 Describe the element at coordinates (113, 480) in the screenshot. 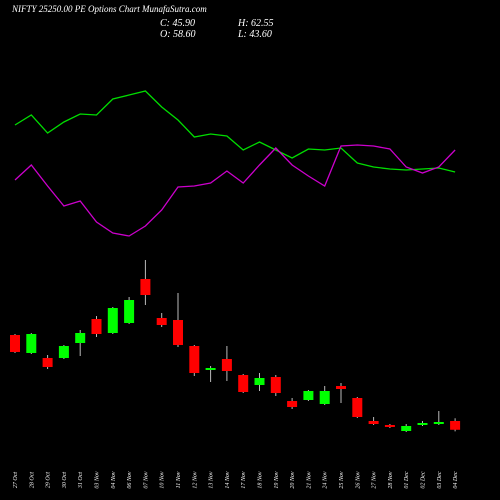

I see `x-tick-label: 04 Nov` at that location.